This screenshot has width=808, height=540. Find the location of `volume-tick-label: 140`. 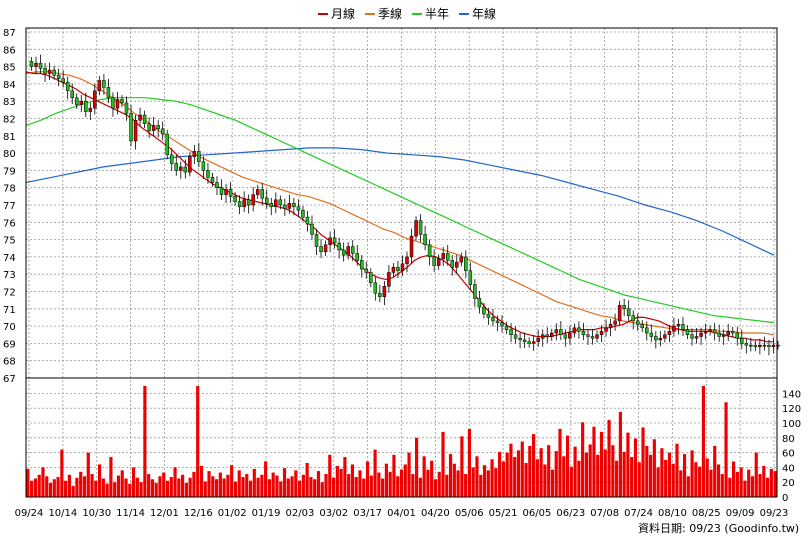

volume-tick-label: 140 is located at coordinates (791, 394).